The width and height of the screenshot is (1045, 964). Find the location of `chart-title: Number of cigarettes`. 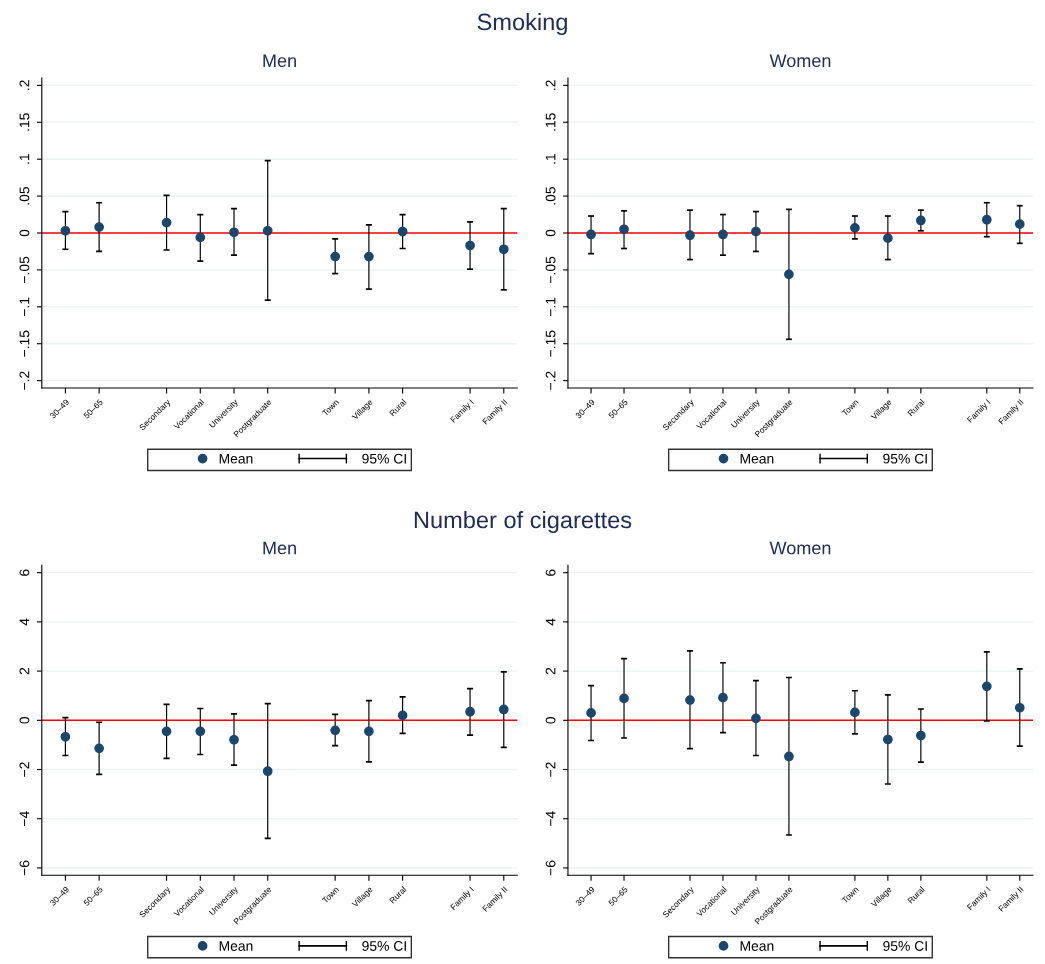

chart-title: Number of cigarettes is located at coordinates (523, 521).